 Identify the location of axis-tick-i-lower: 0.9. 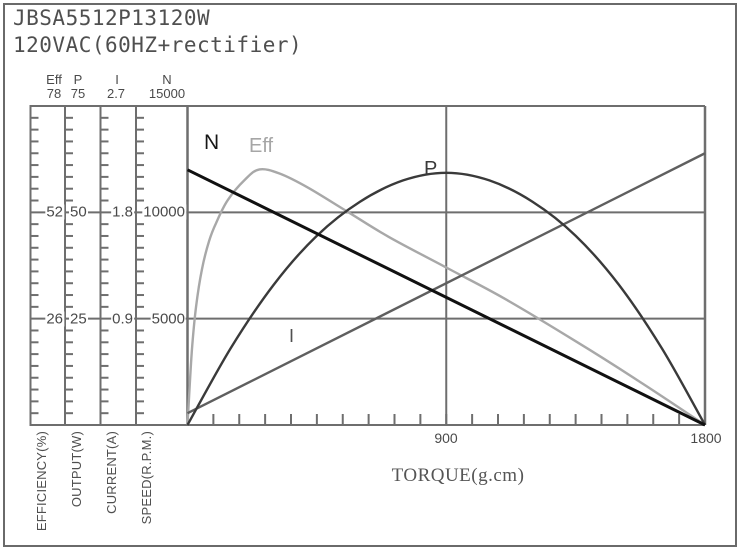
(122, 319).